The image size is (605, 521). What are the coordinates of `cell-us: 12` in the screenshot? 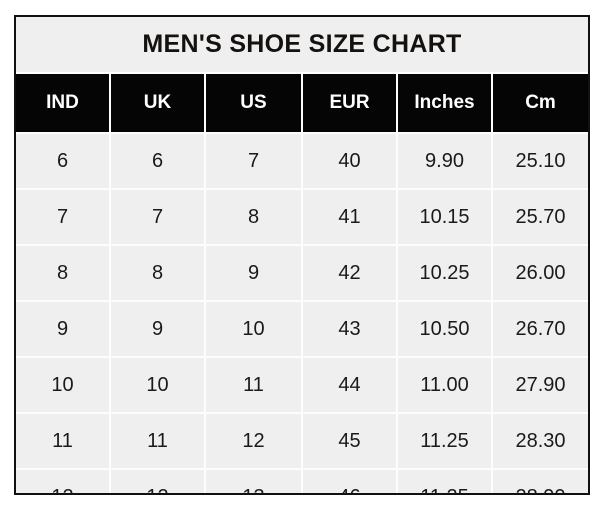 It's located at (254, 440).